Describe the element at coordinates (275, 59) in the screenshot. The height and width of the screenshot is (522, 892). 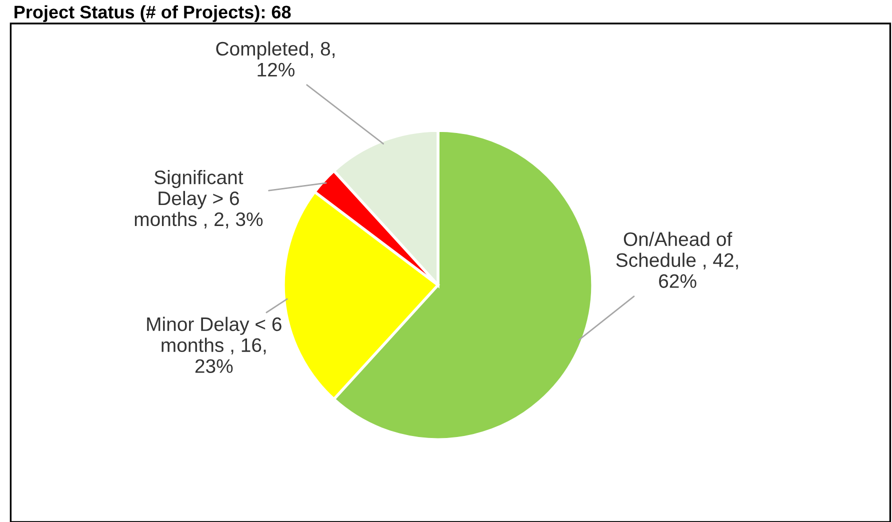
I see `slice-label: Completed, 8, 12%` at that location.